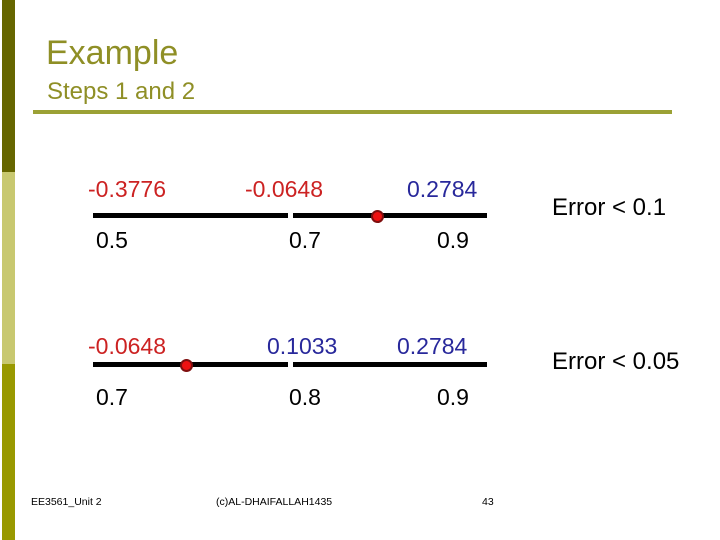 Image resolution: width=720 pixels, height=540 pixels. I want to click on footer-course-label: EE3561_Unit 2, so click(66, 502).